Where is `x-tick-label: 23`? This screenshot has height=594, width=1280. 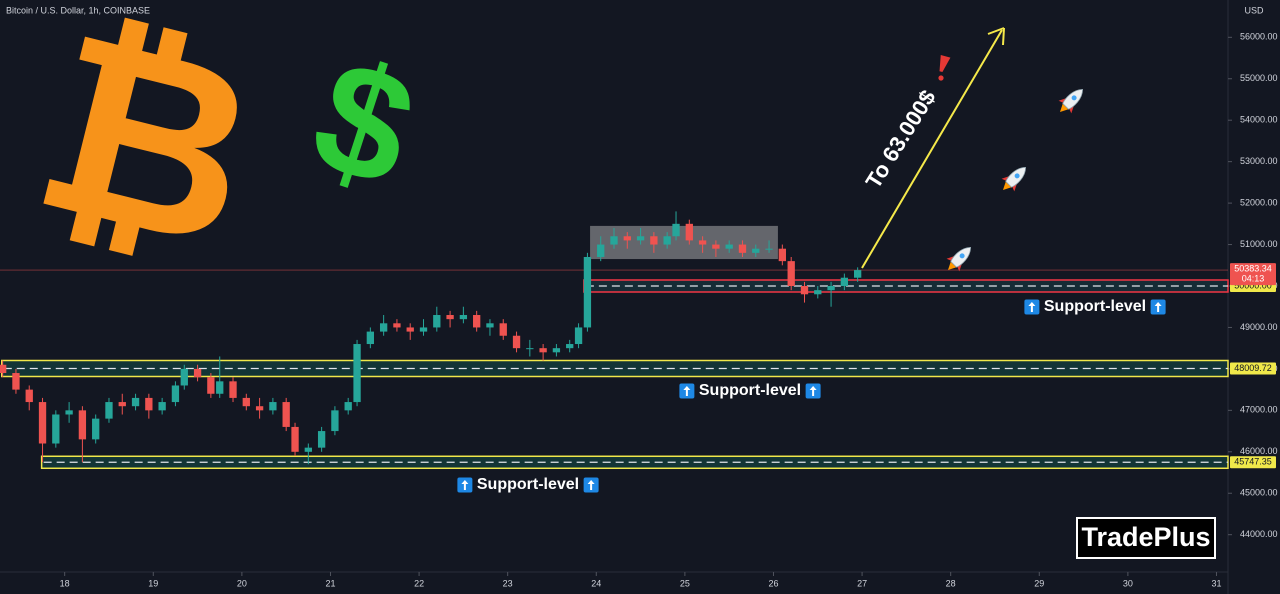 x-tick-label: 23 is located at coordinates (508, 583).